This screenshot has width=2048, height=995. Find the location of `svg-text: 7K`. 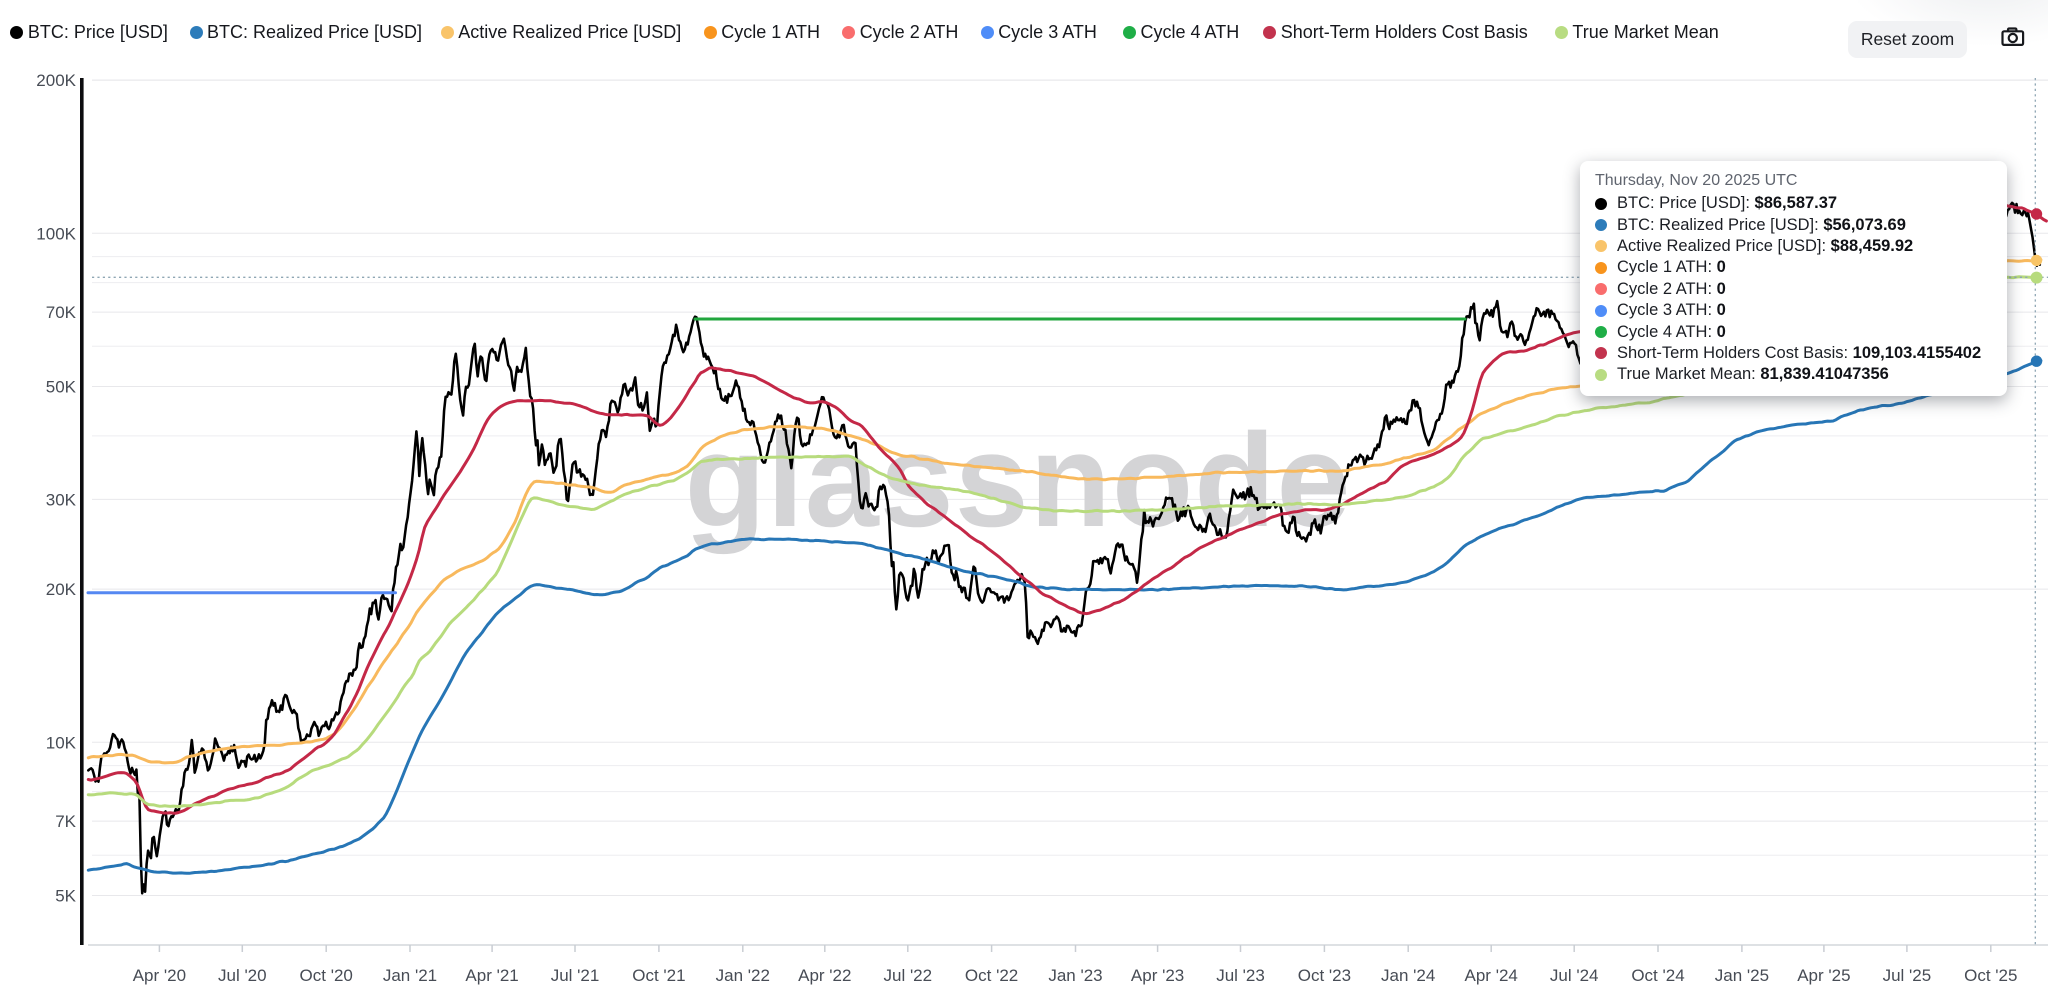

svg-text: 7K is located at coordinates (65, 821).